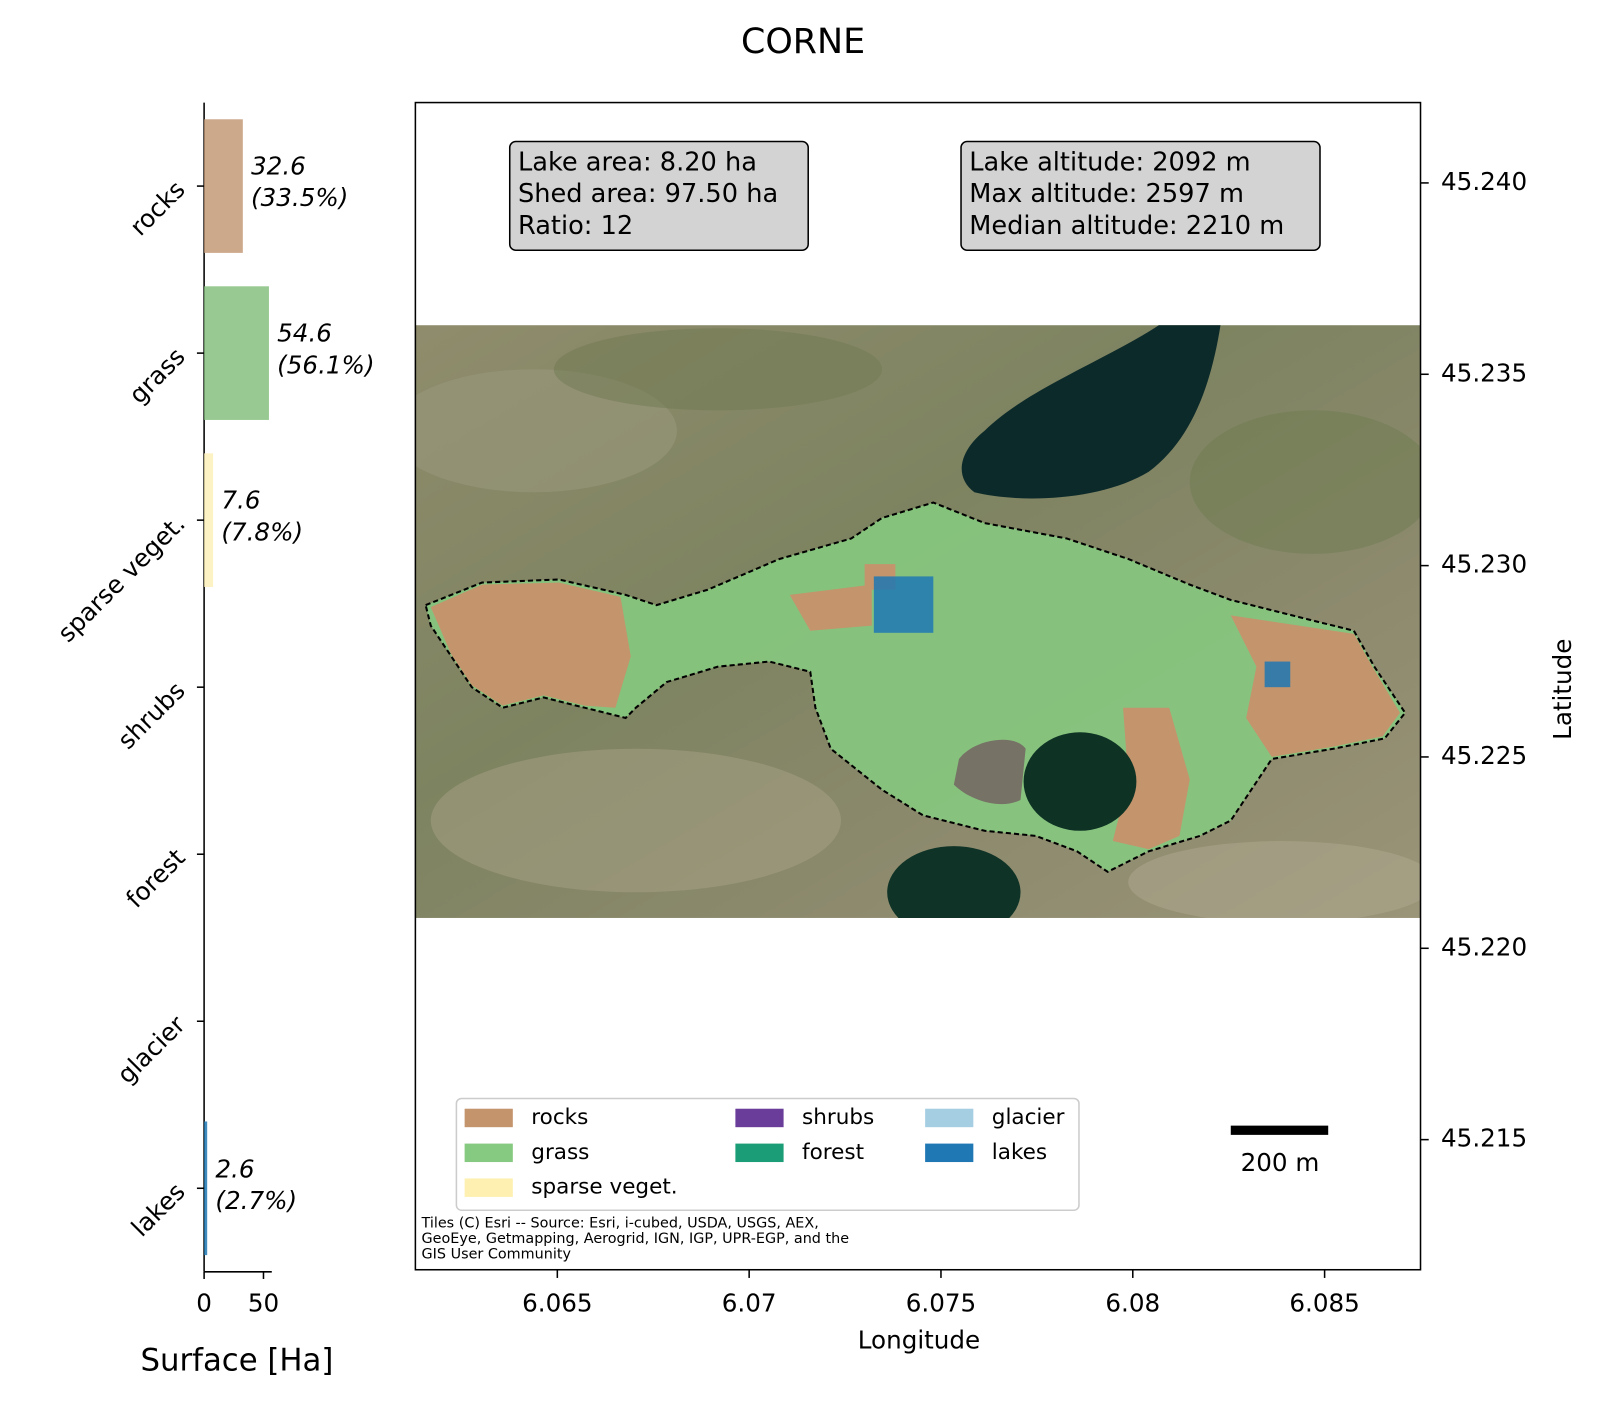 This screenshot has width=1600, height=1404. I want to click on value-label: 32.6 (33.5%), so click(300, 182).